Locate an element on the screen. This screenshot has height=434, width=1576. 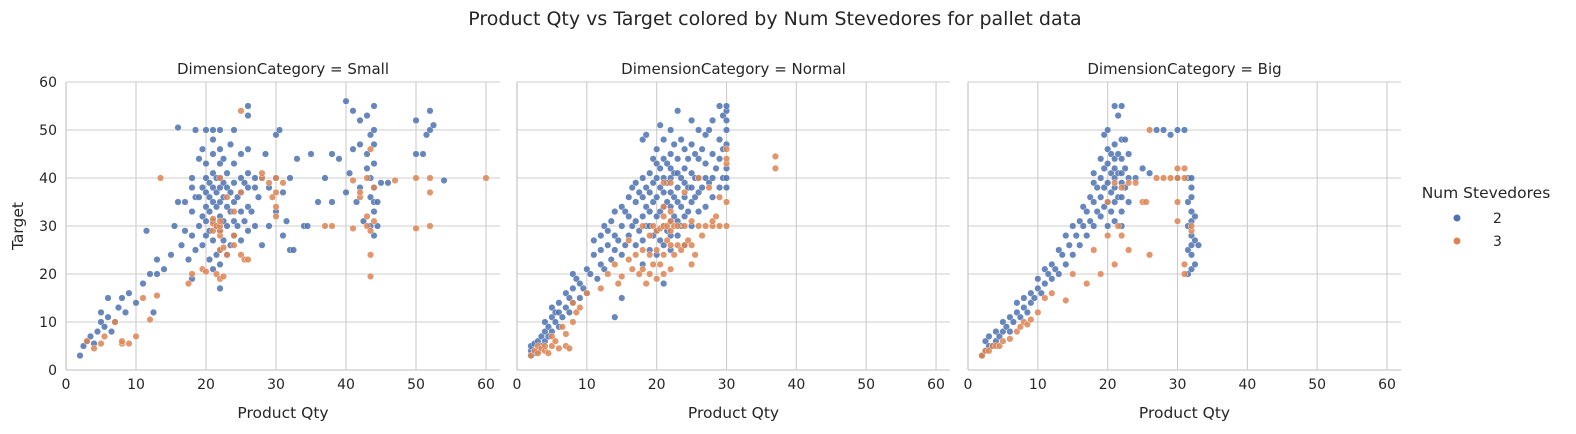
x-tick-label: 0 is located at coordinates (66, 385).